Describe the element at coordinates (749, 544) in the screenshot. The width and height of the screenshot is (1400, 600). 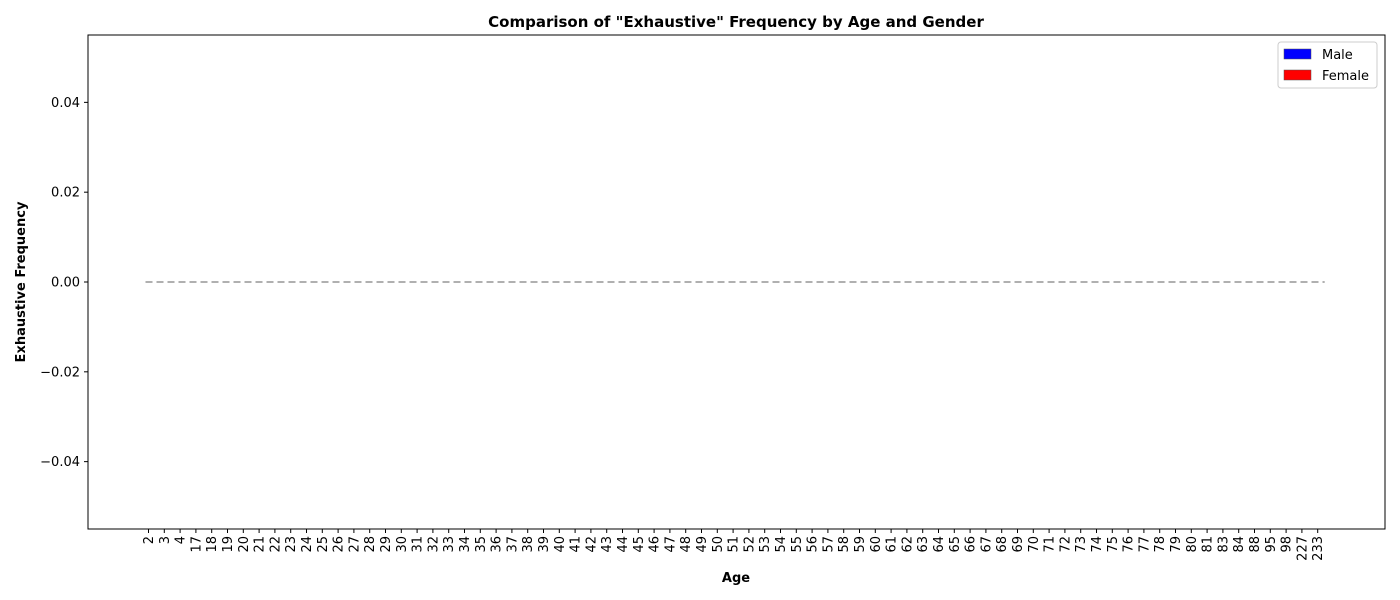
I see `x-tick-label: 52` at that location.